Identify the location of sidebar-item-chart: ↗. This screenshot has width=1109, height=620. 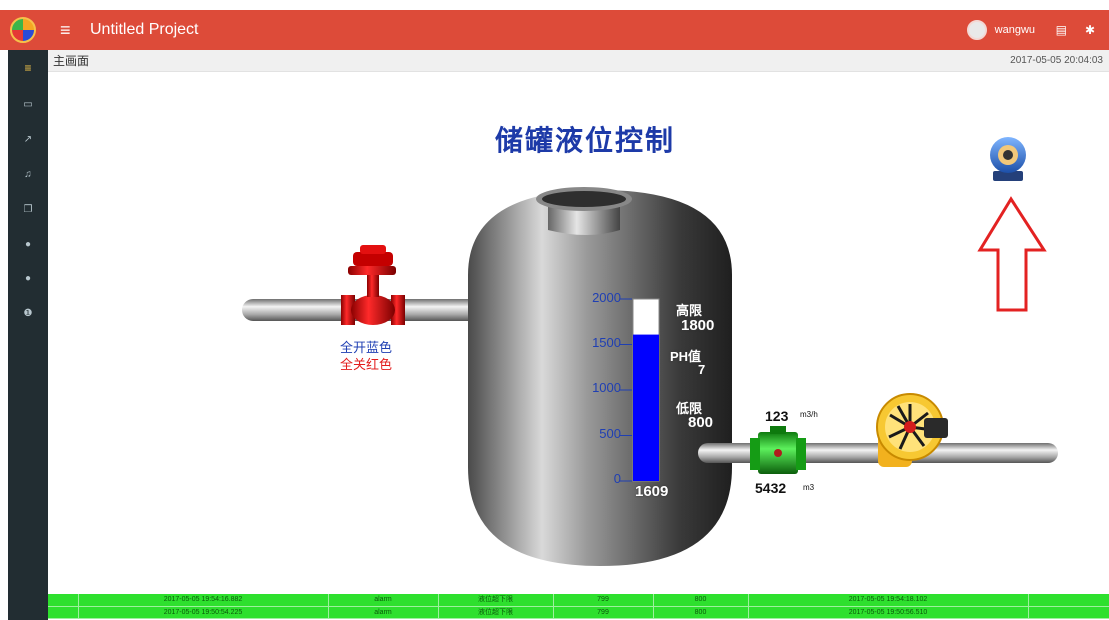
(28, 139).